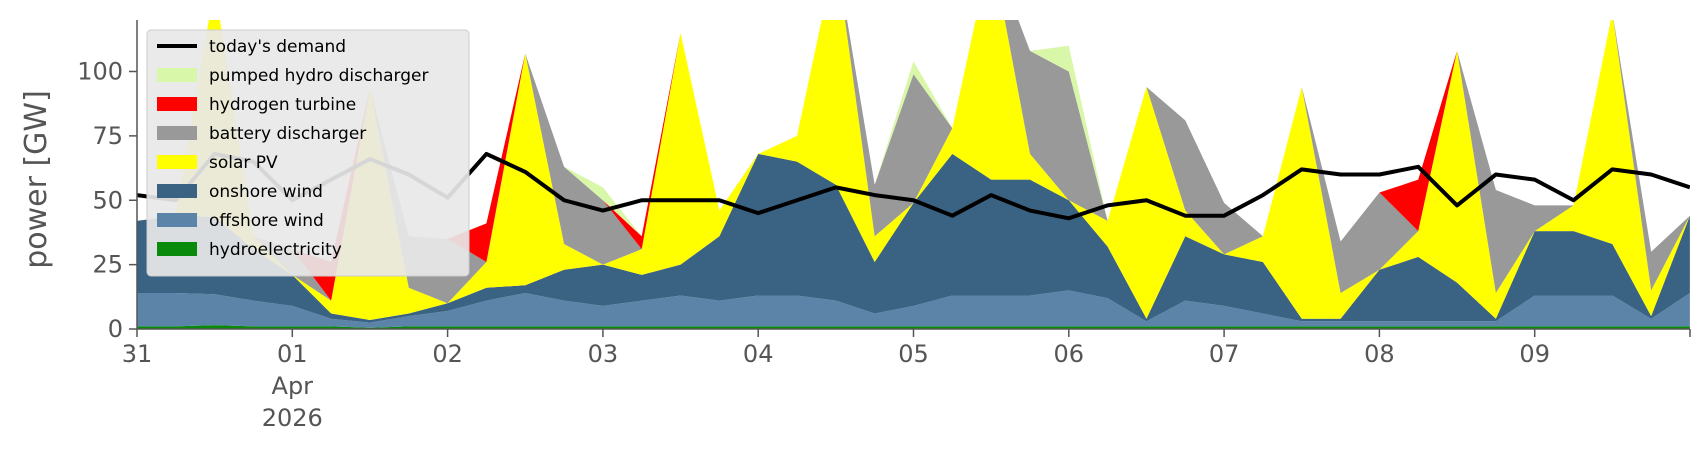  Describe the element at coordinates (277, 47) in the screenshot. I see `legend-label-today-s-demand: today's demand` at that location.